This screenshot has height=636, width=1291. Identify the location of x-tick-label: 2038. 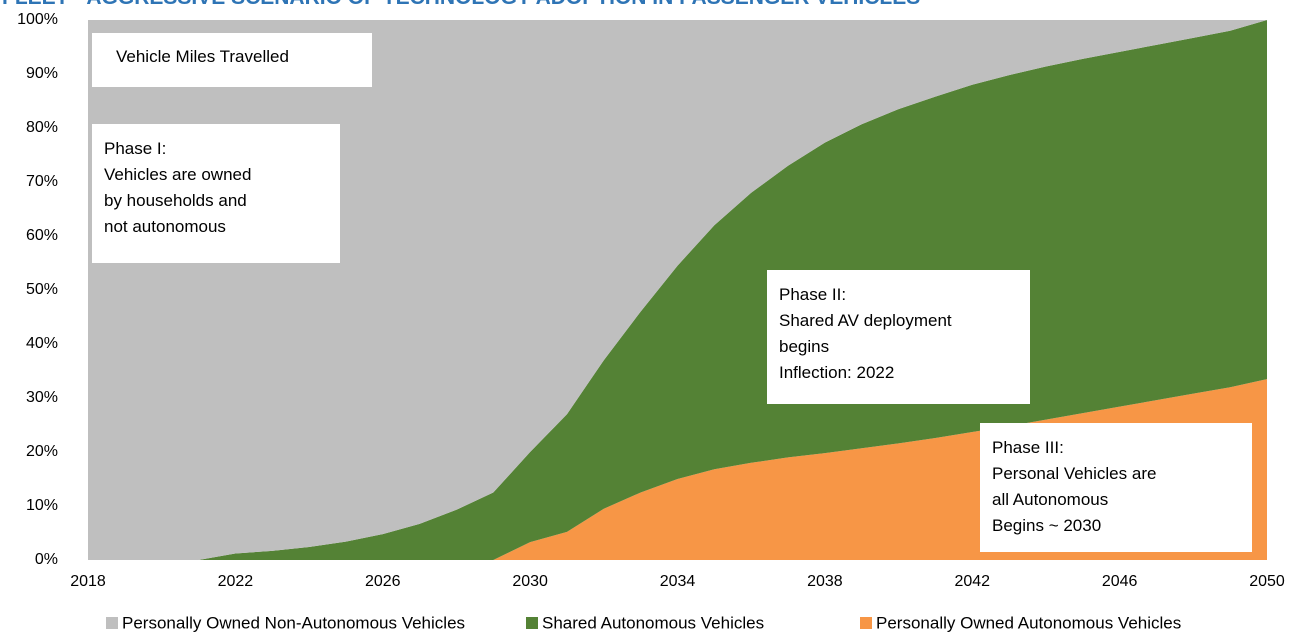
(825, 581).